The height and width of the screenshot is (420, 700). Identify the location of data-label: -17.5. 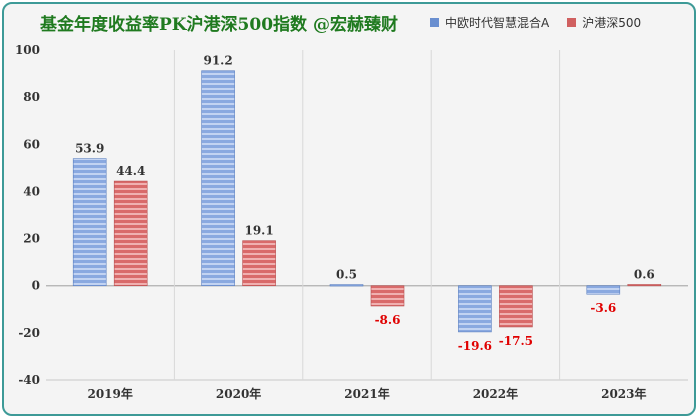
(516, 341).